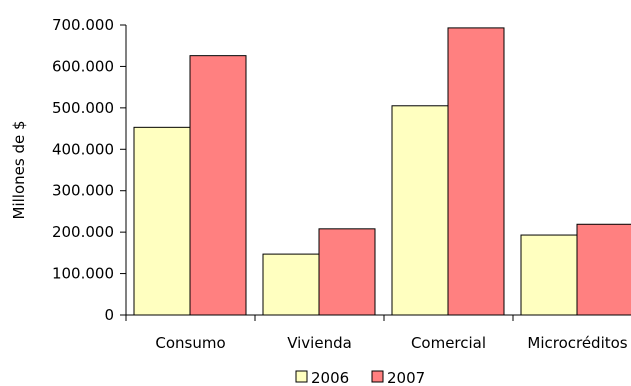 Image resolution: width=631 pixels, height=386 pixels. I want to click on y-tick-label: 200.000, so click(83, 232).